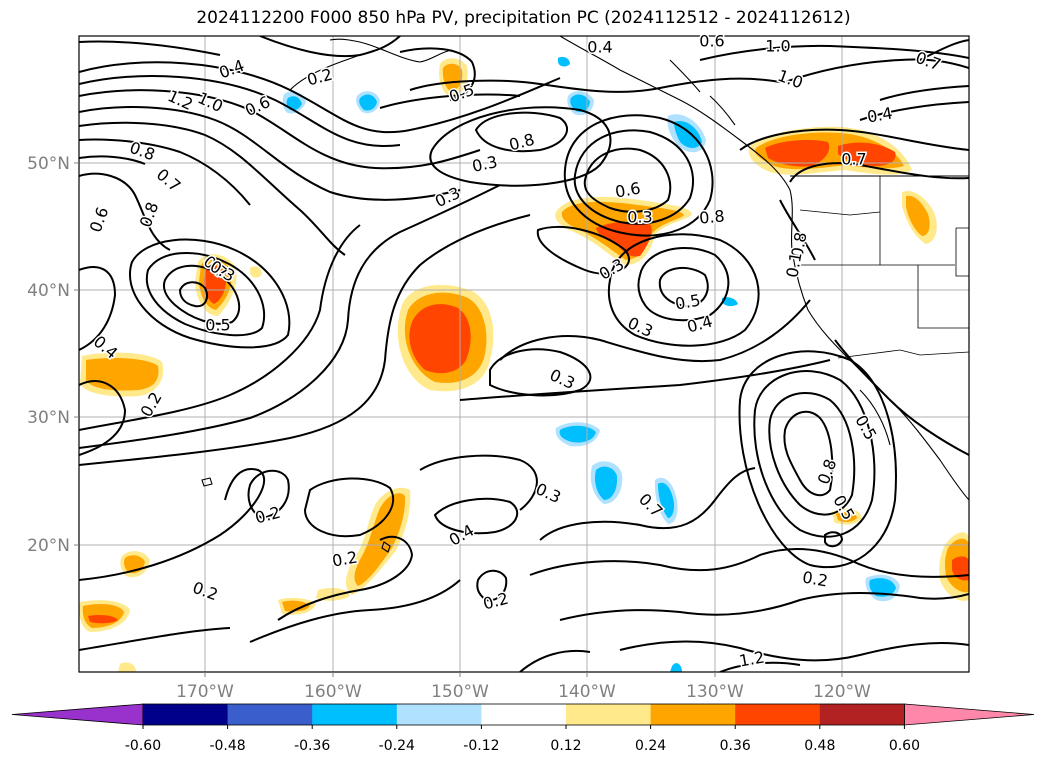 Image resolution: width=1047 pixels, height=765 pixels. I want to click on lon-label-150w: 150°W, so click(460, 692).